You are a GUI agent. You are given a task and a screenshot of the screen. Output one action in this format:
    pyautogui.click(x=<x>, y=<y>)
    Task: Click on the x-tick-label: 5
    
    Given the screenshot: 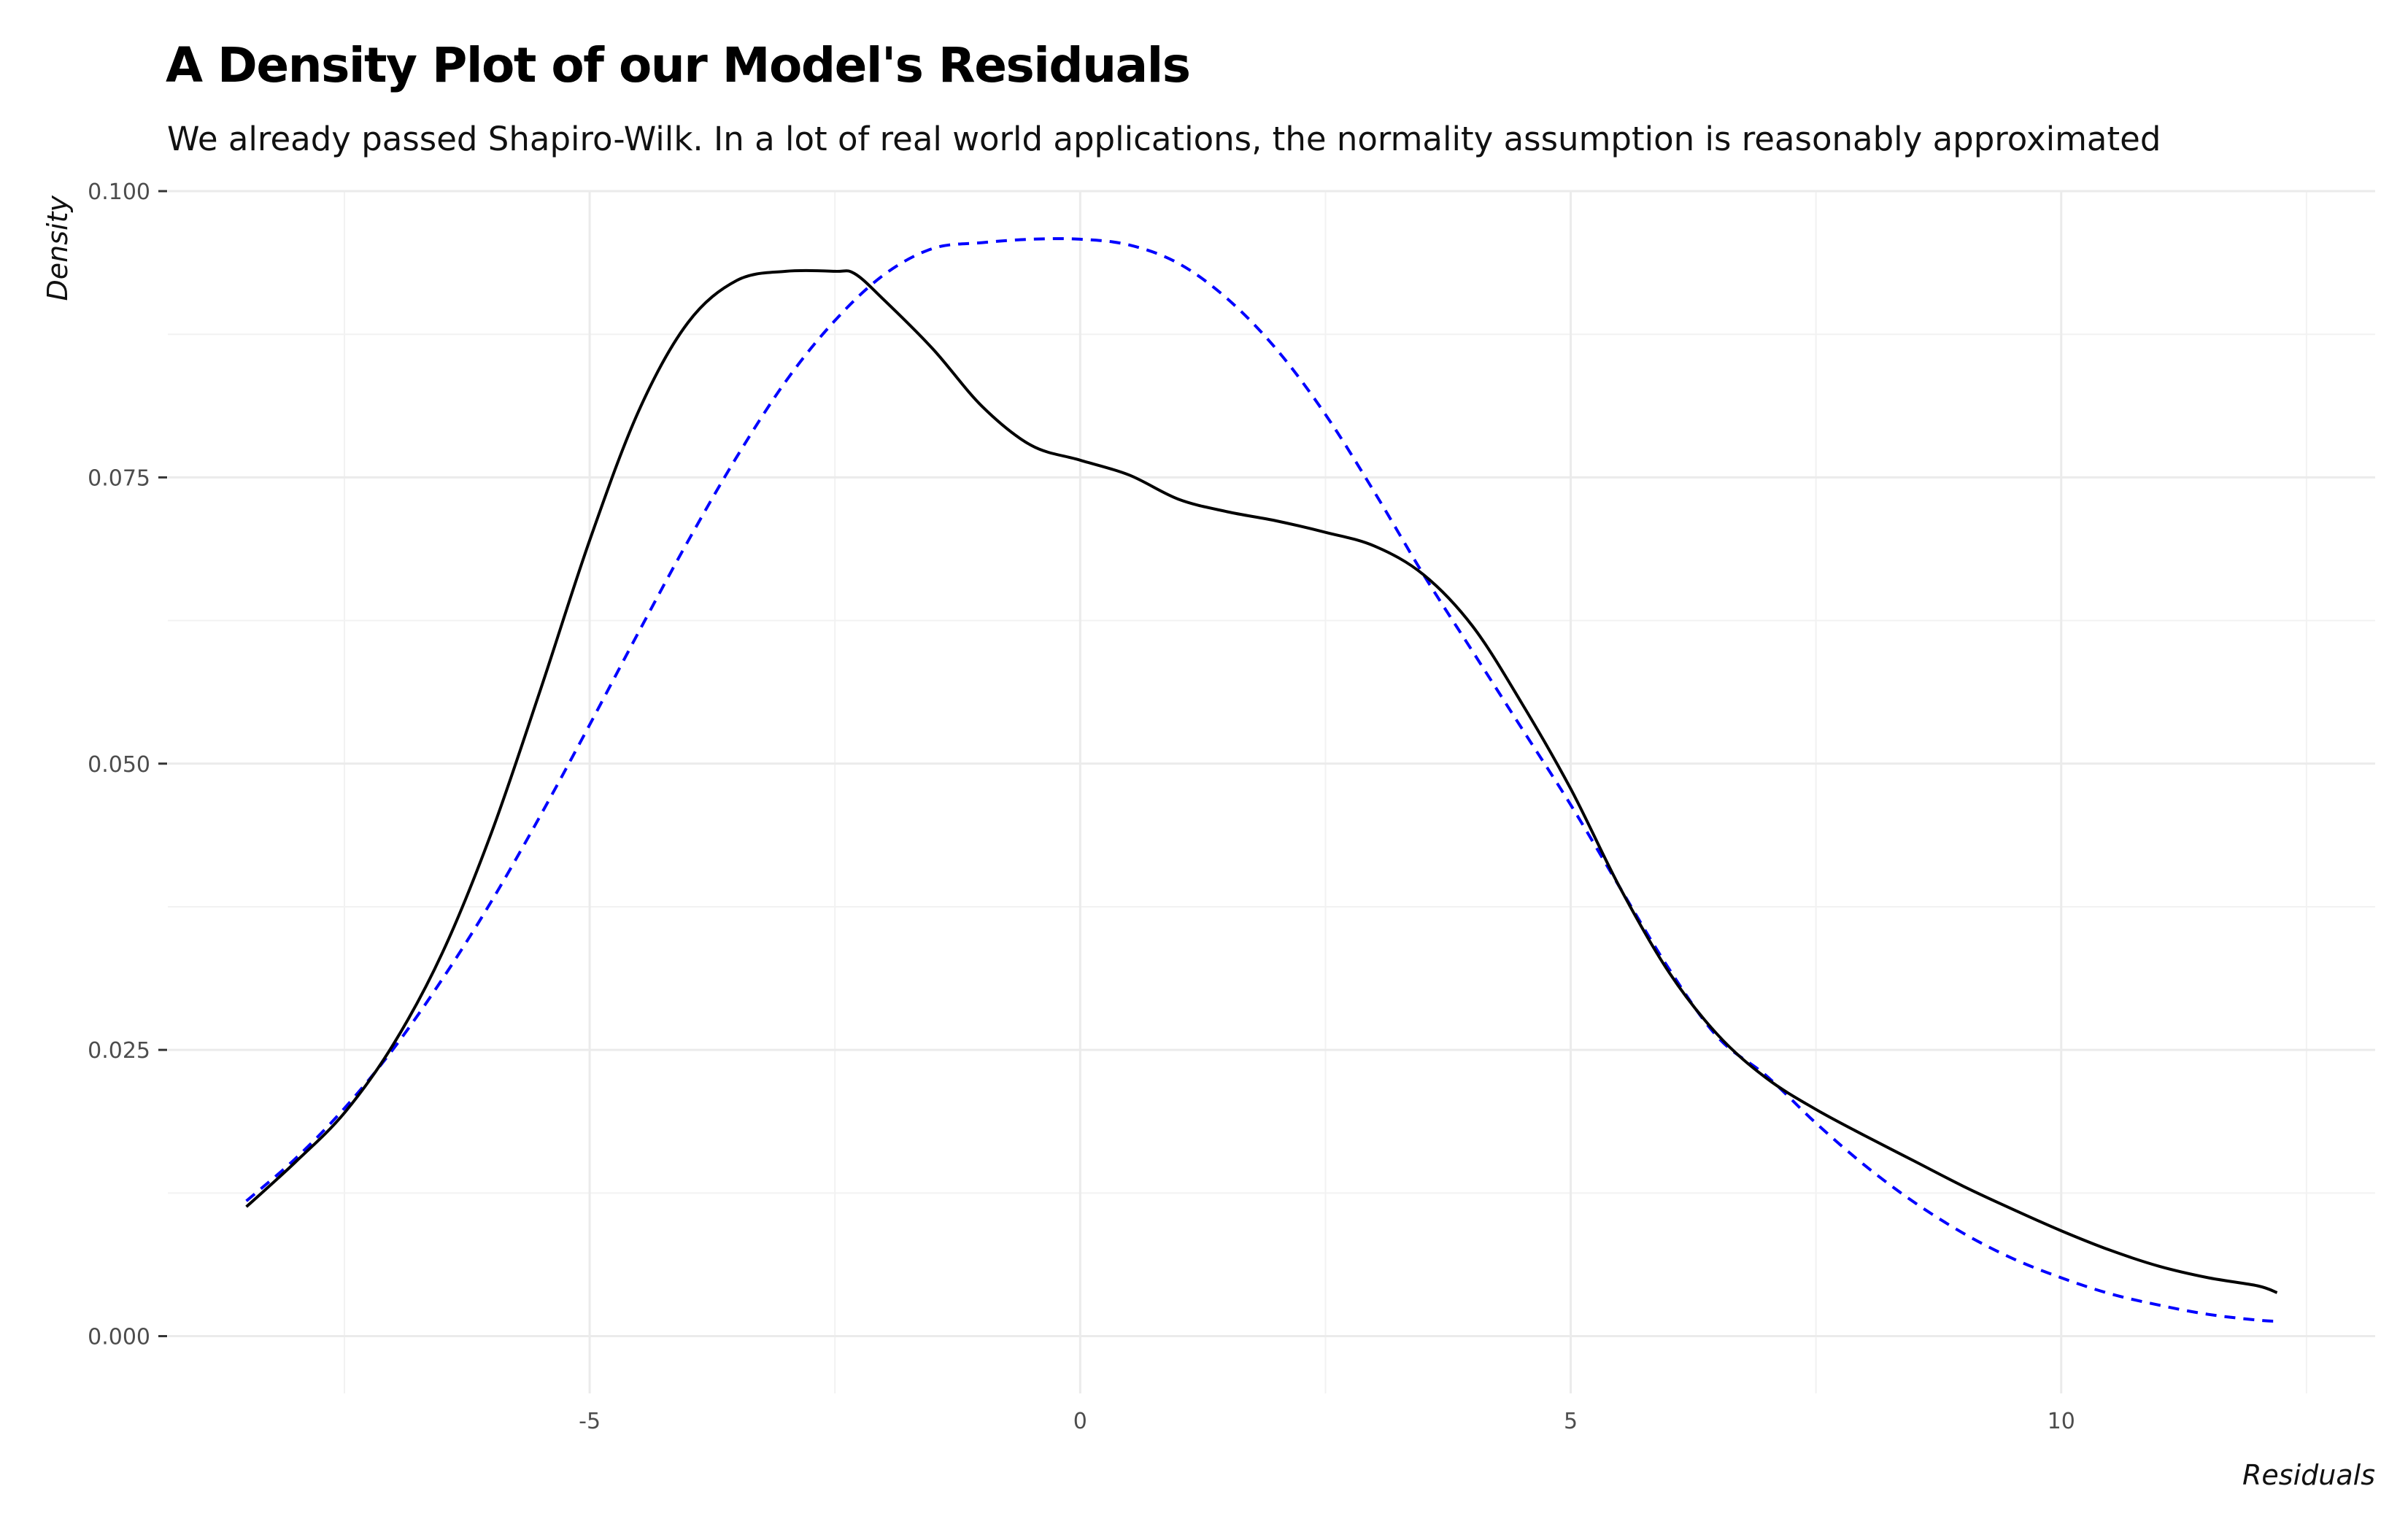 What is the action you would take?
    pyautogui.click(x=1571, y=1422)
    